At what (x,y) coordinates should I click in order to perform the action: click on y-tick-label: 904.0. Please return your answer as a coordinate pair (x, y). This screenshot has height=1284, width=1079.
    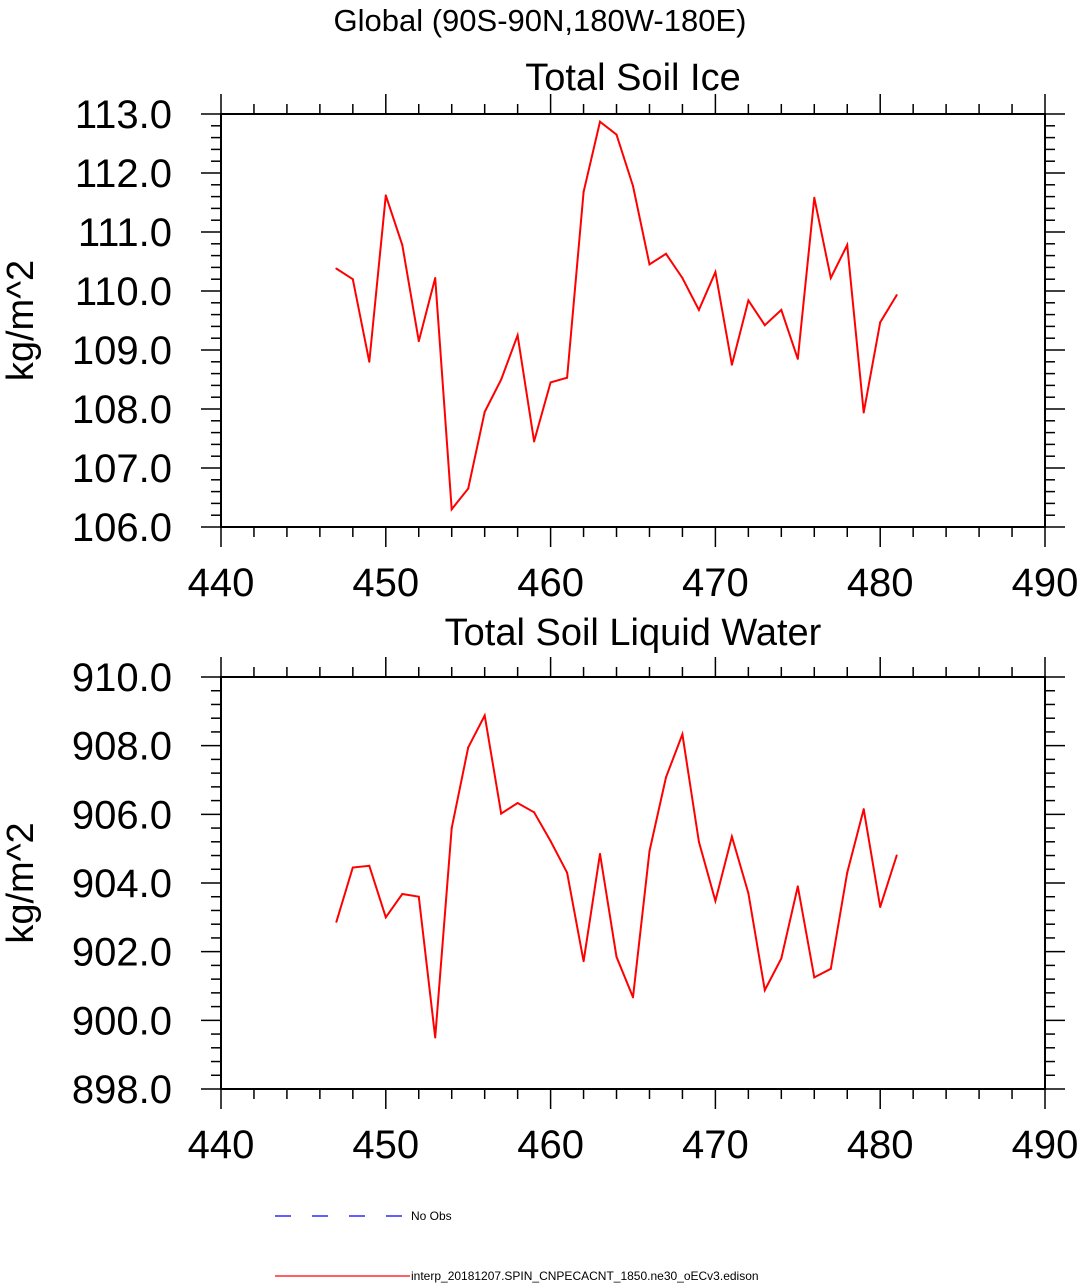
    Looking at the image, I should click on (122, 884).